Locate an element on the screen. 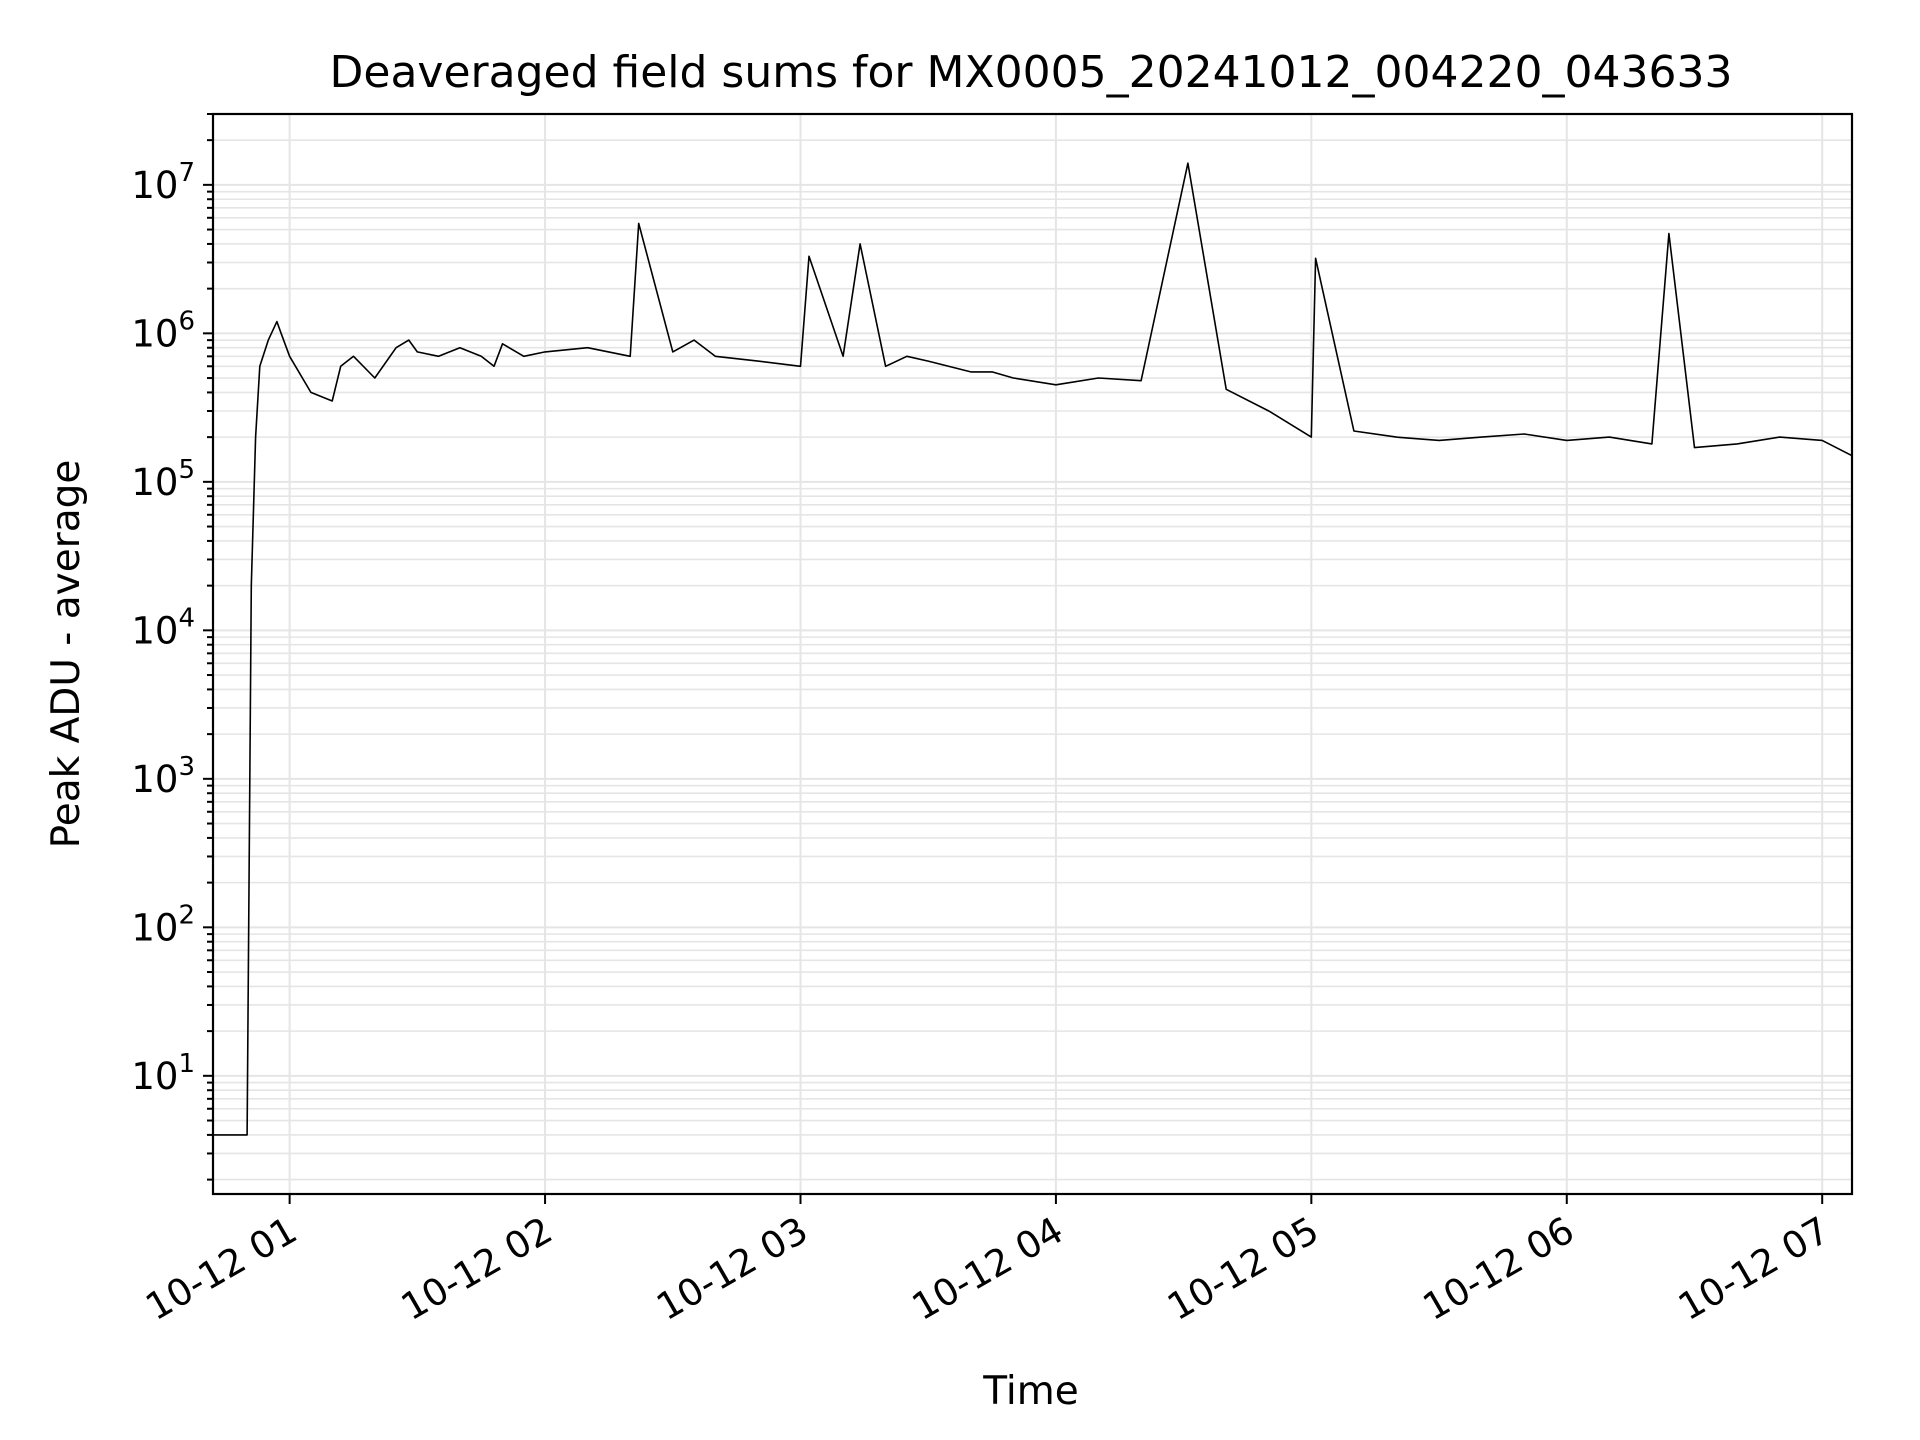 This screenshot has height=1440, width=1920. y-tick-label: 10⁵ is located at coordinates (163, 479).